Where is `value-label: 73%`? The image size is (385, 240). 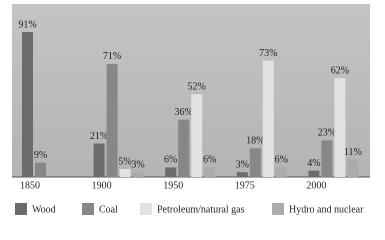 value-label: 73% is located at coordinates (268, 53).